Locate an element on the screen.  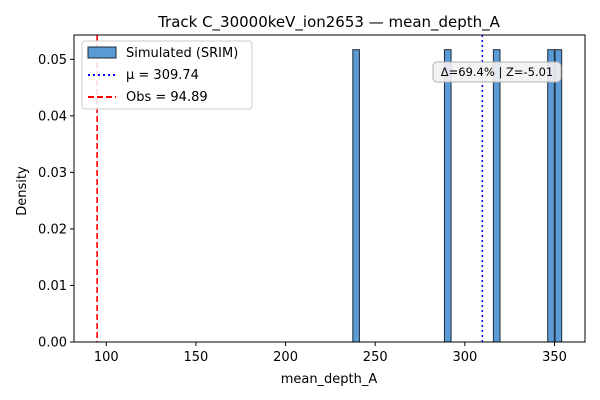
chart-title: Track C_30000keV_ion2653 — mean_depth_A is located at coordinates (329, 22).